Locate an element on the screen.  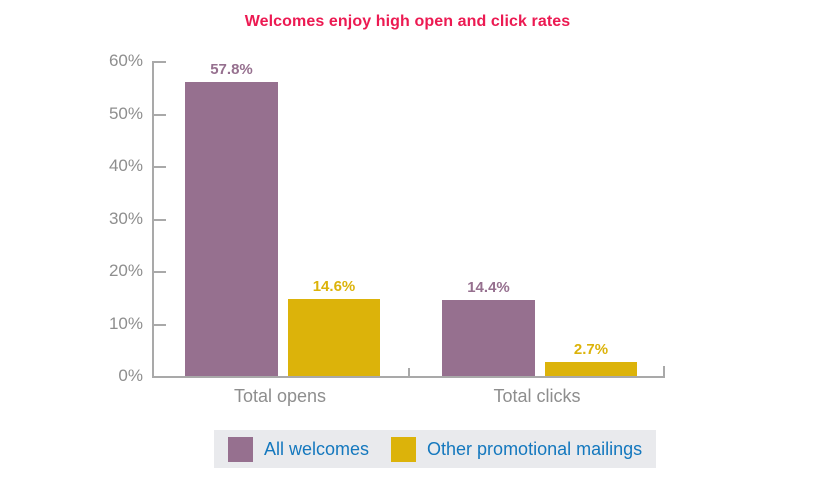
bar-total-opens-other-promotional is located at coordinates (334, 337).